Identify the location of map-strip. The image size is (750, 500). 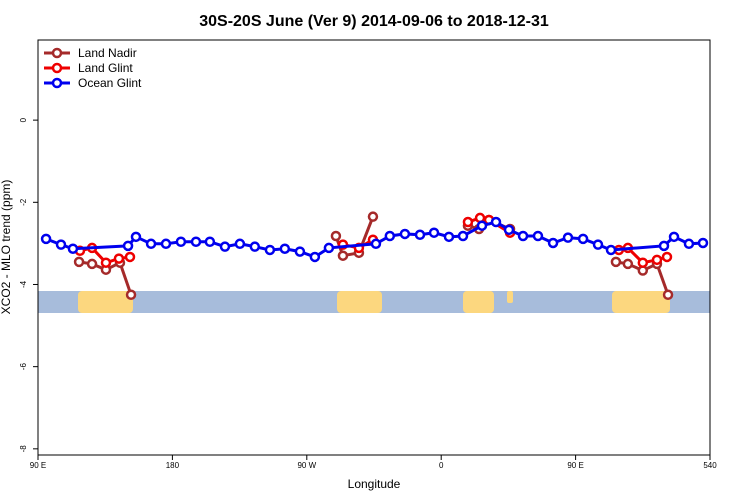
(374, 302).